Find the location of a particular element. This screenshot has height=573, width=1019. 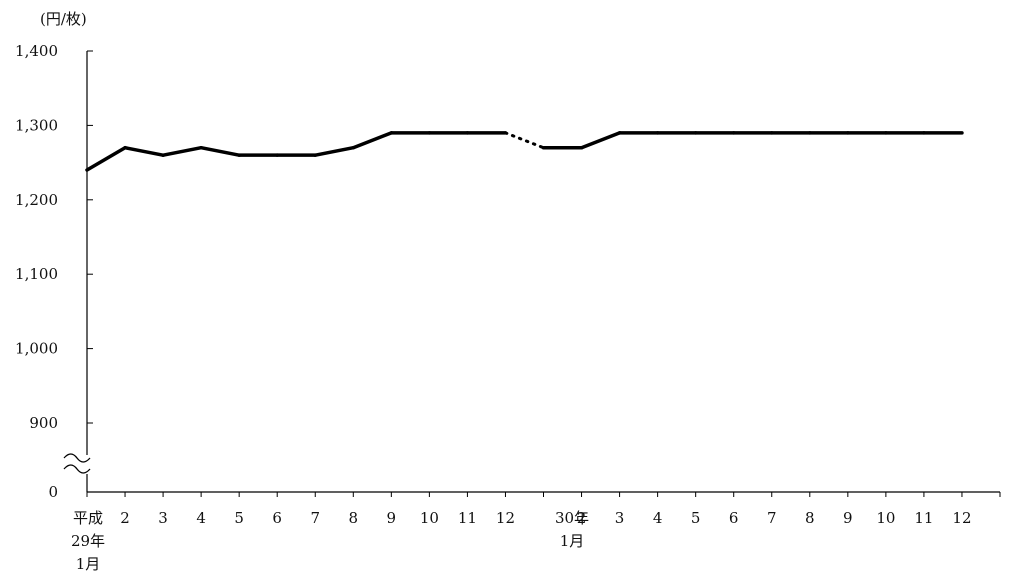

x-tick-label: 平成 29年 1月 is located at coordinates (88, 541).